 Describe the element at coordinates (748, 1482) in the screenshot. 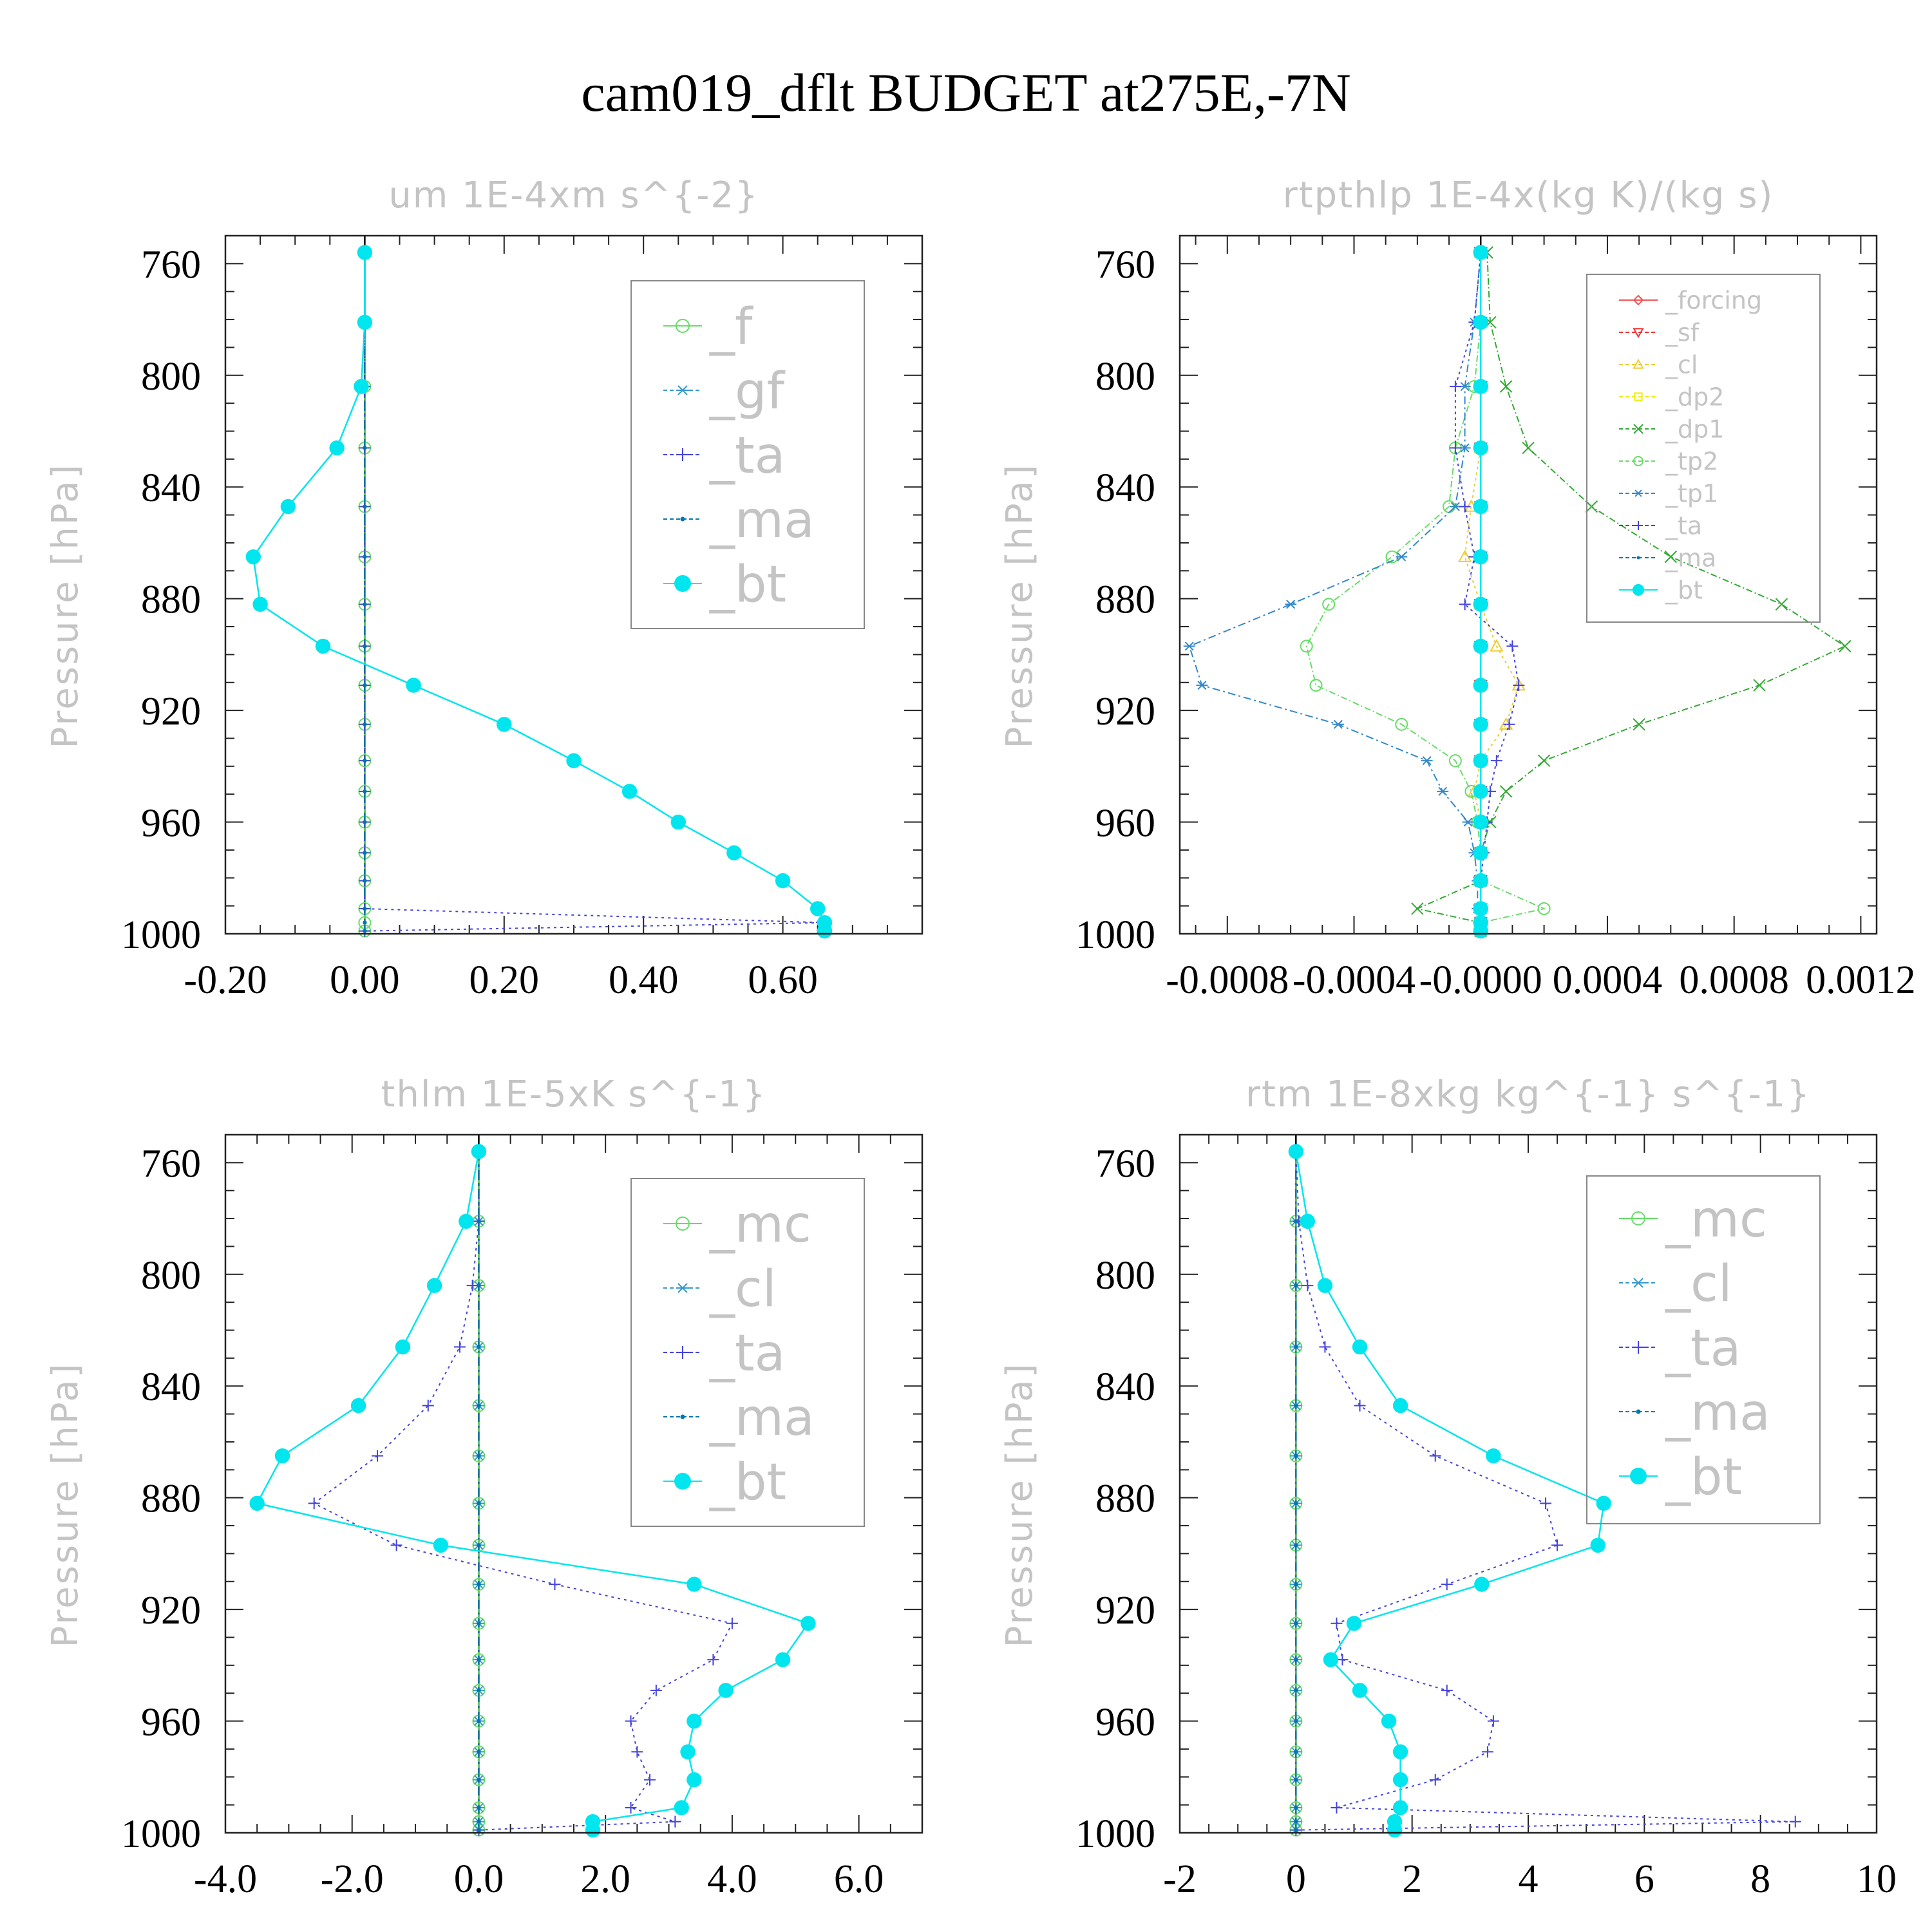

I see `legend-label: _bt` at that location.